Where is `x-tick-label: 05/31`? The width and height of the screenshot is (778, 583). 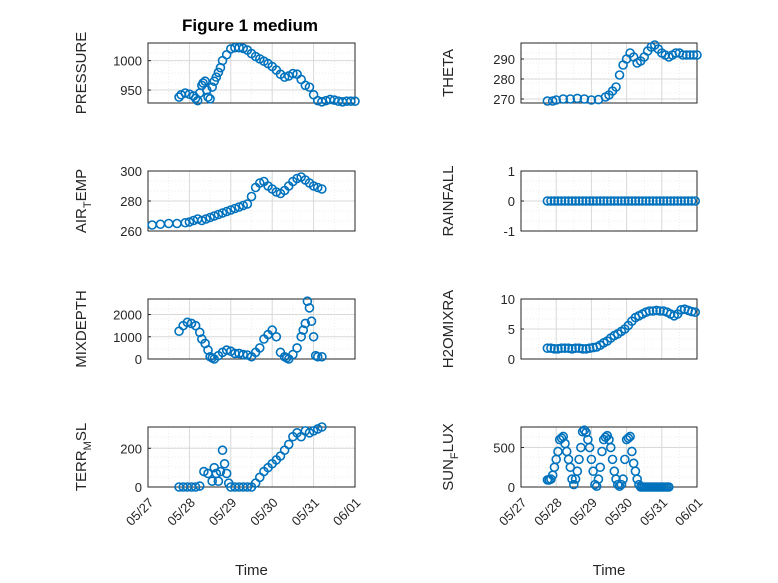 x-tick-label: 05/31 is located at coordinates (306, 512).